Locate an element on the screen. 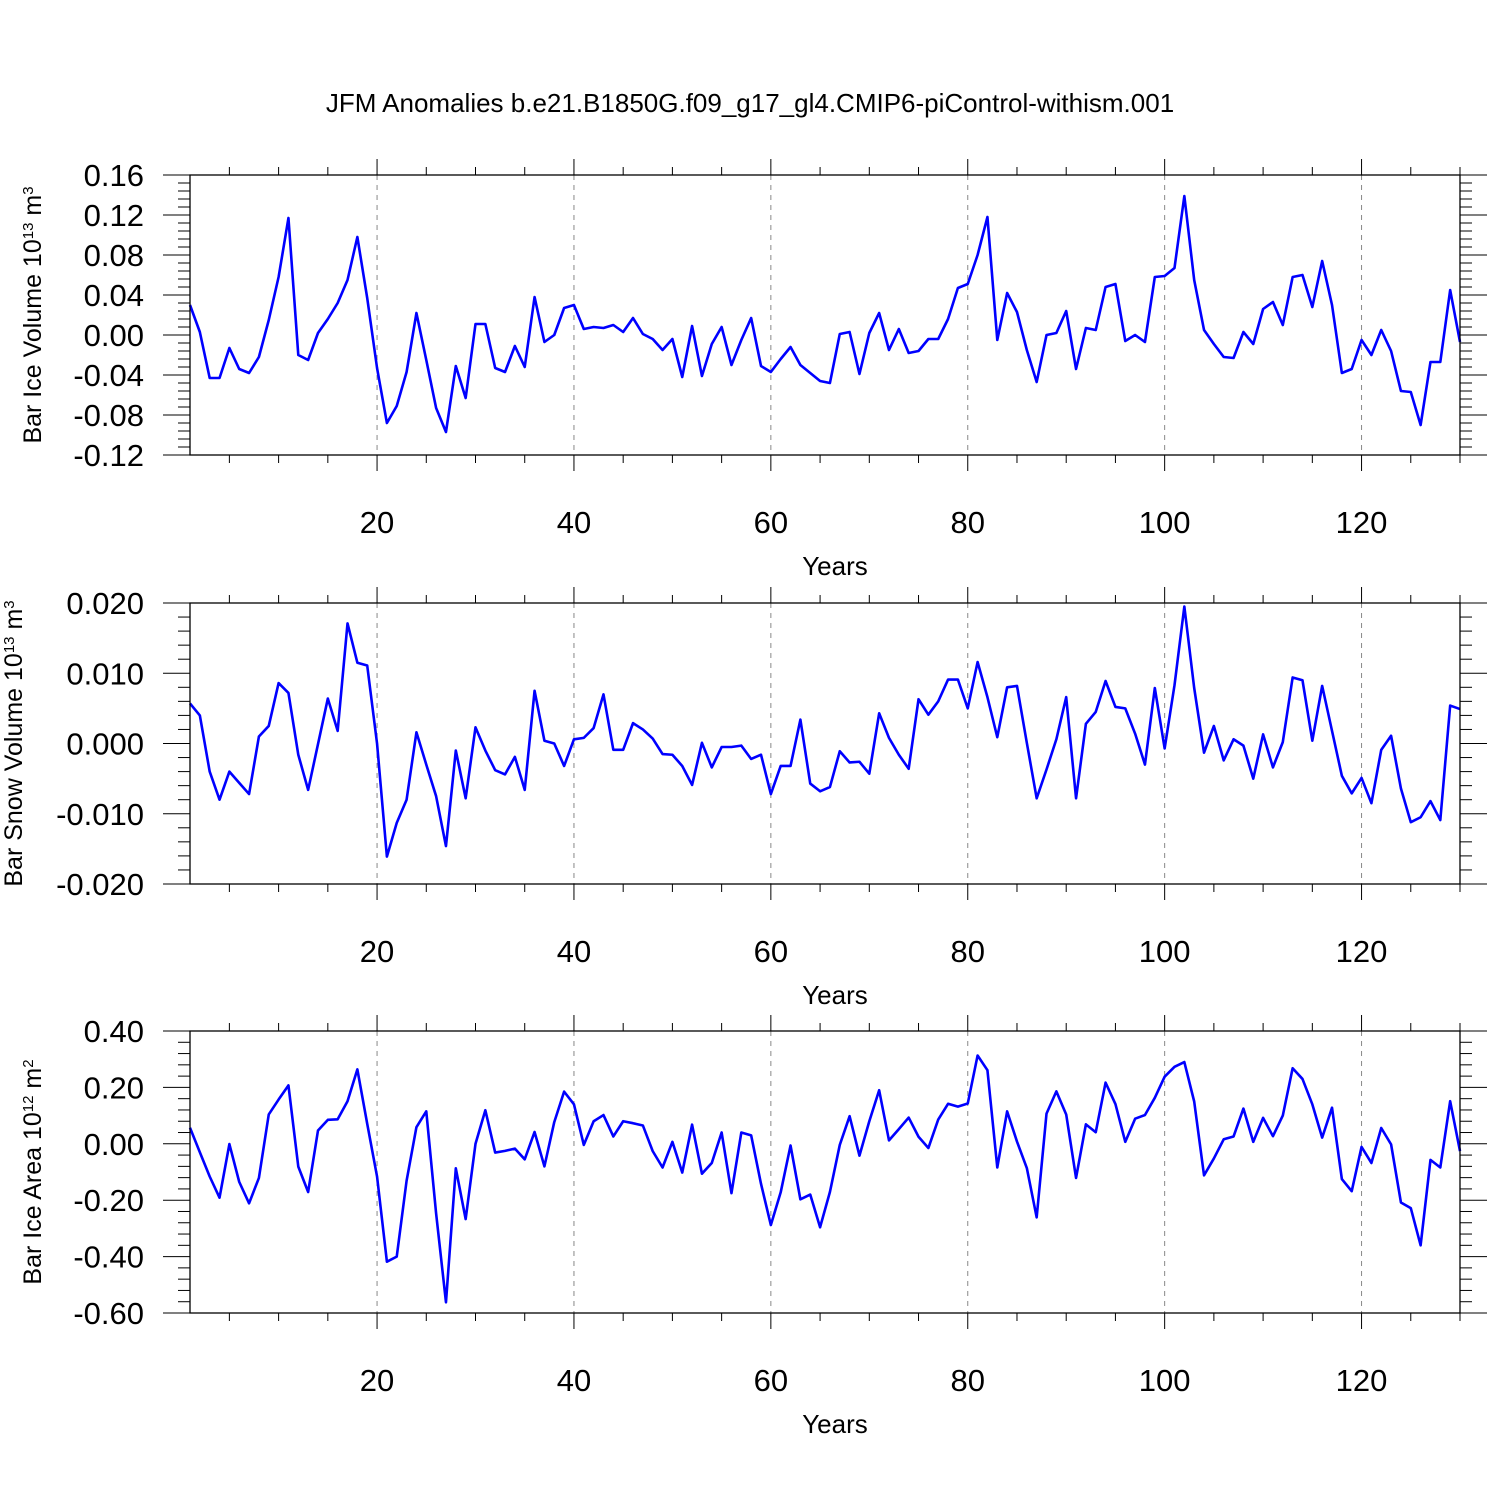  y-tick-label: -0.20 is located at coordinates (108, 1200).